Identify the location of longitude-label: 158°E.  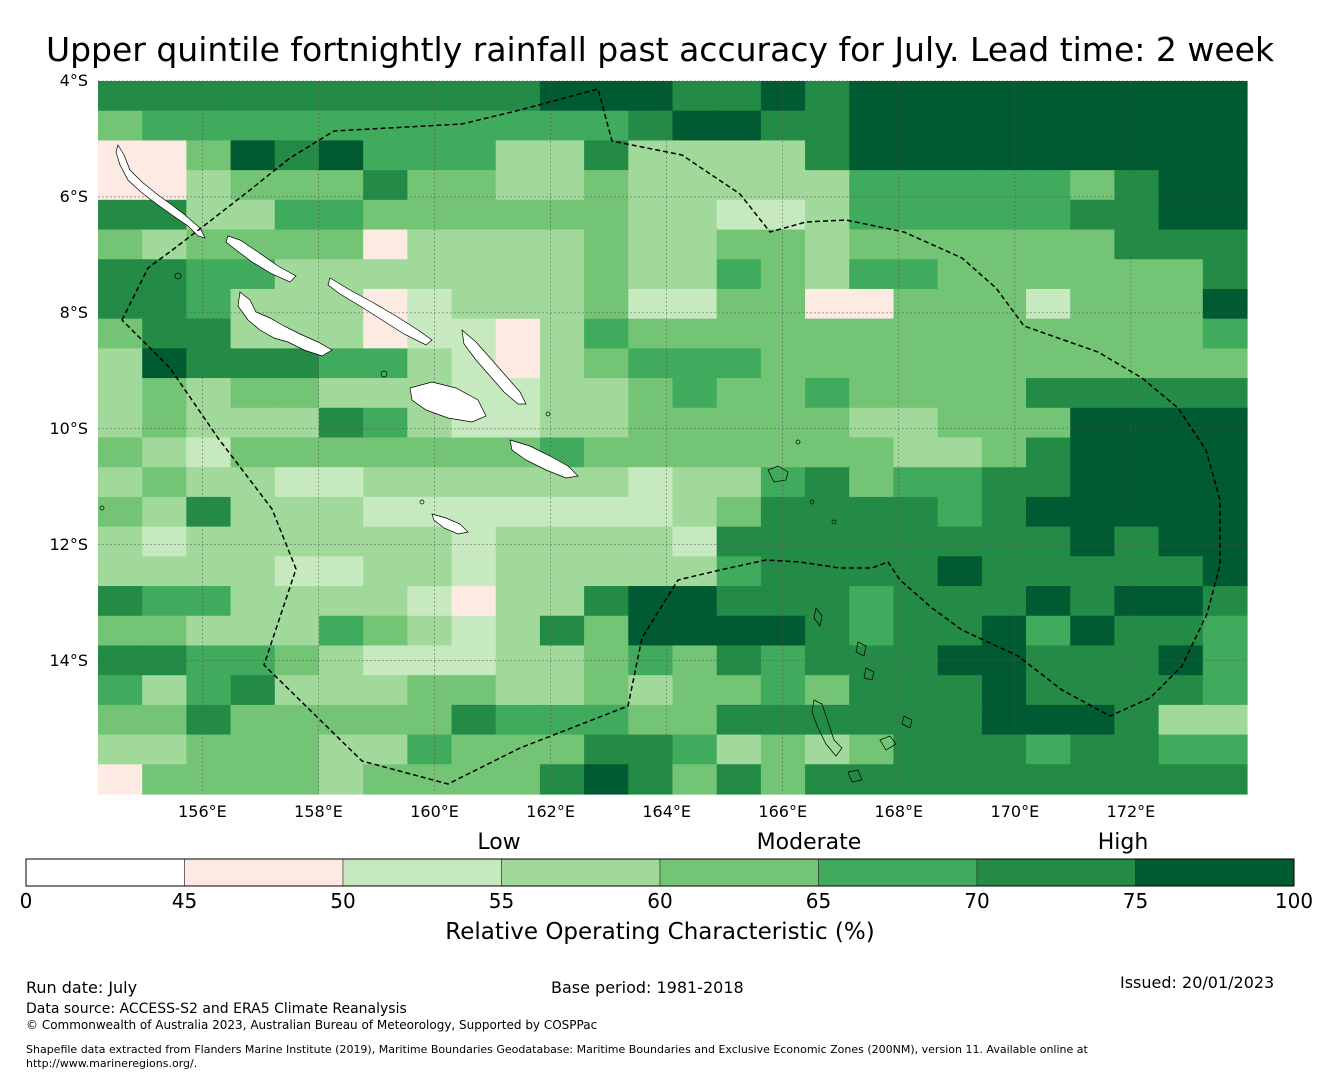
(318, 811).